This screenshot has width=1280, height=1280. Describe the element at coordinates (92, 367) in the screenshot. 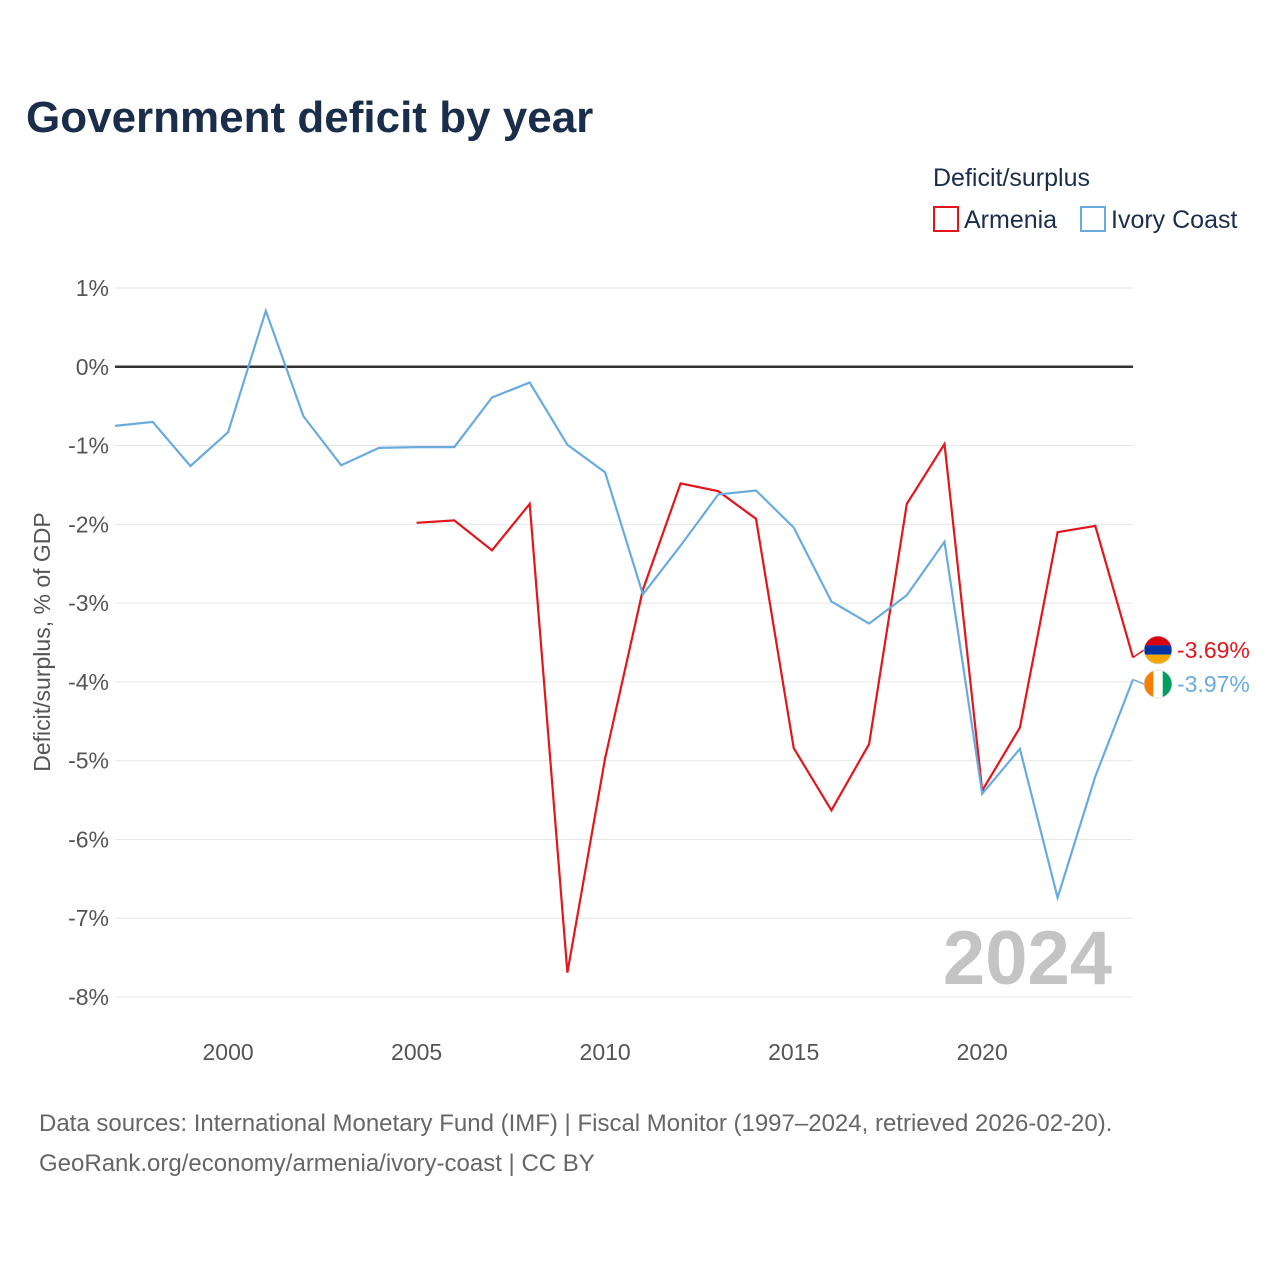

I see `y-tick-label: 0%` at that location.